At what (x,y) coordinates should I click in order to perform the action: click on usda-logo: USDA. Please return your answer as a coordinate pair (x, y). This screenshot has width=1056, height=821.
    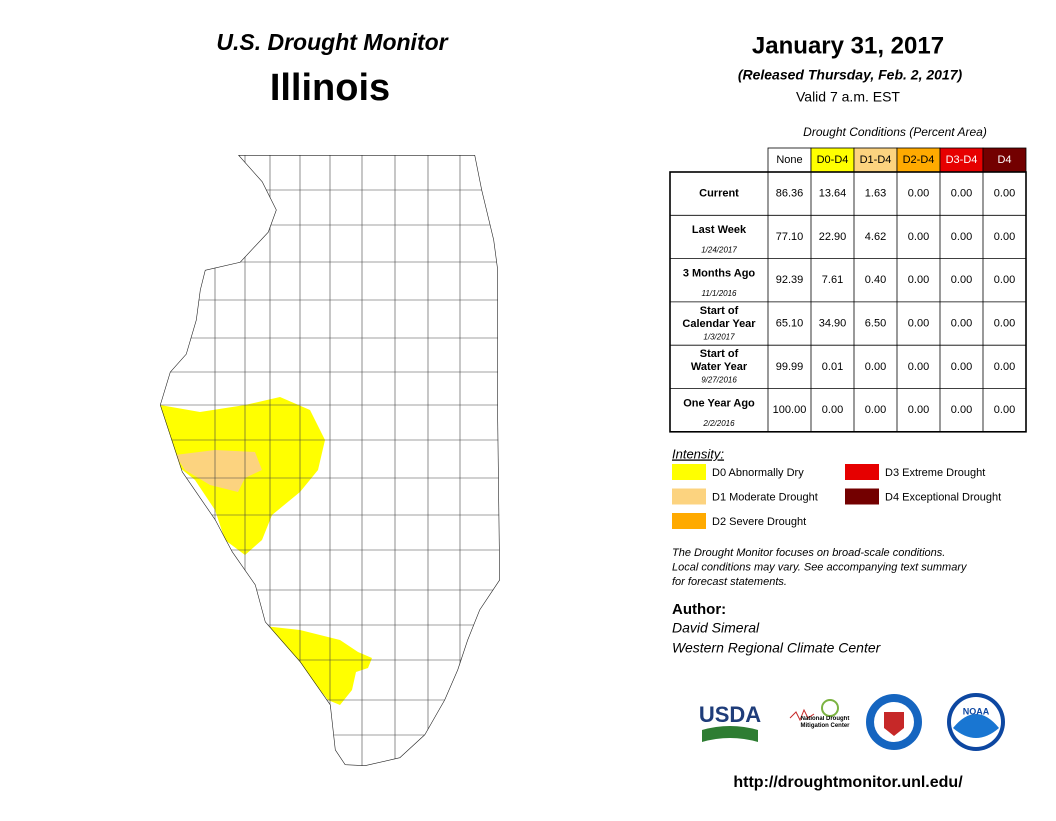
    Looking at the image, I should click on (730, 722).